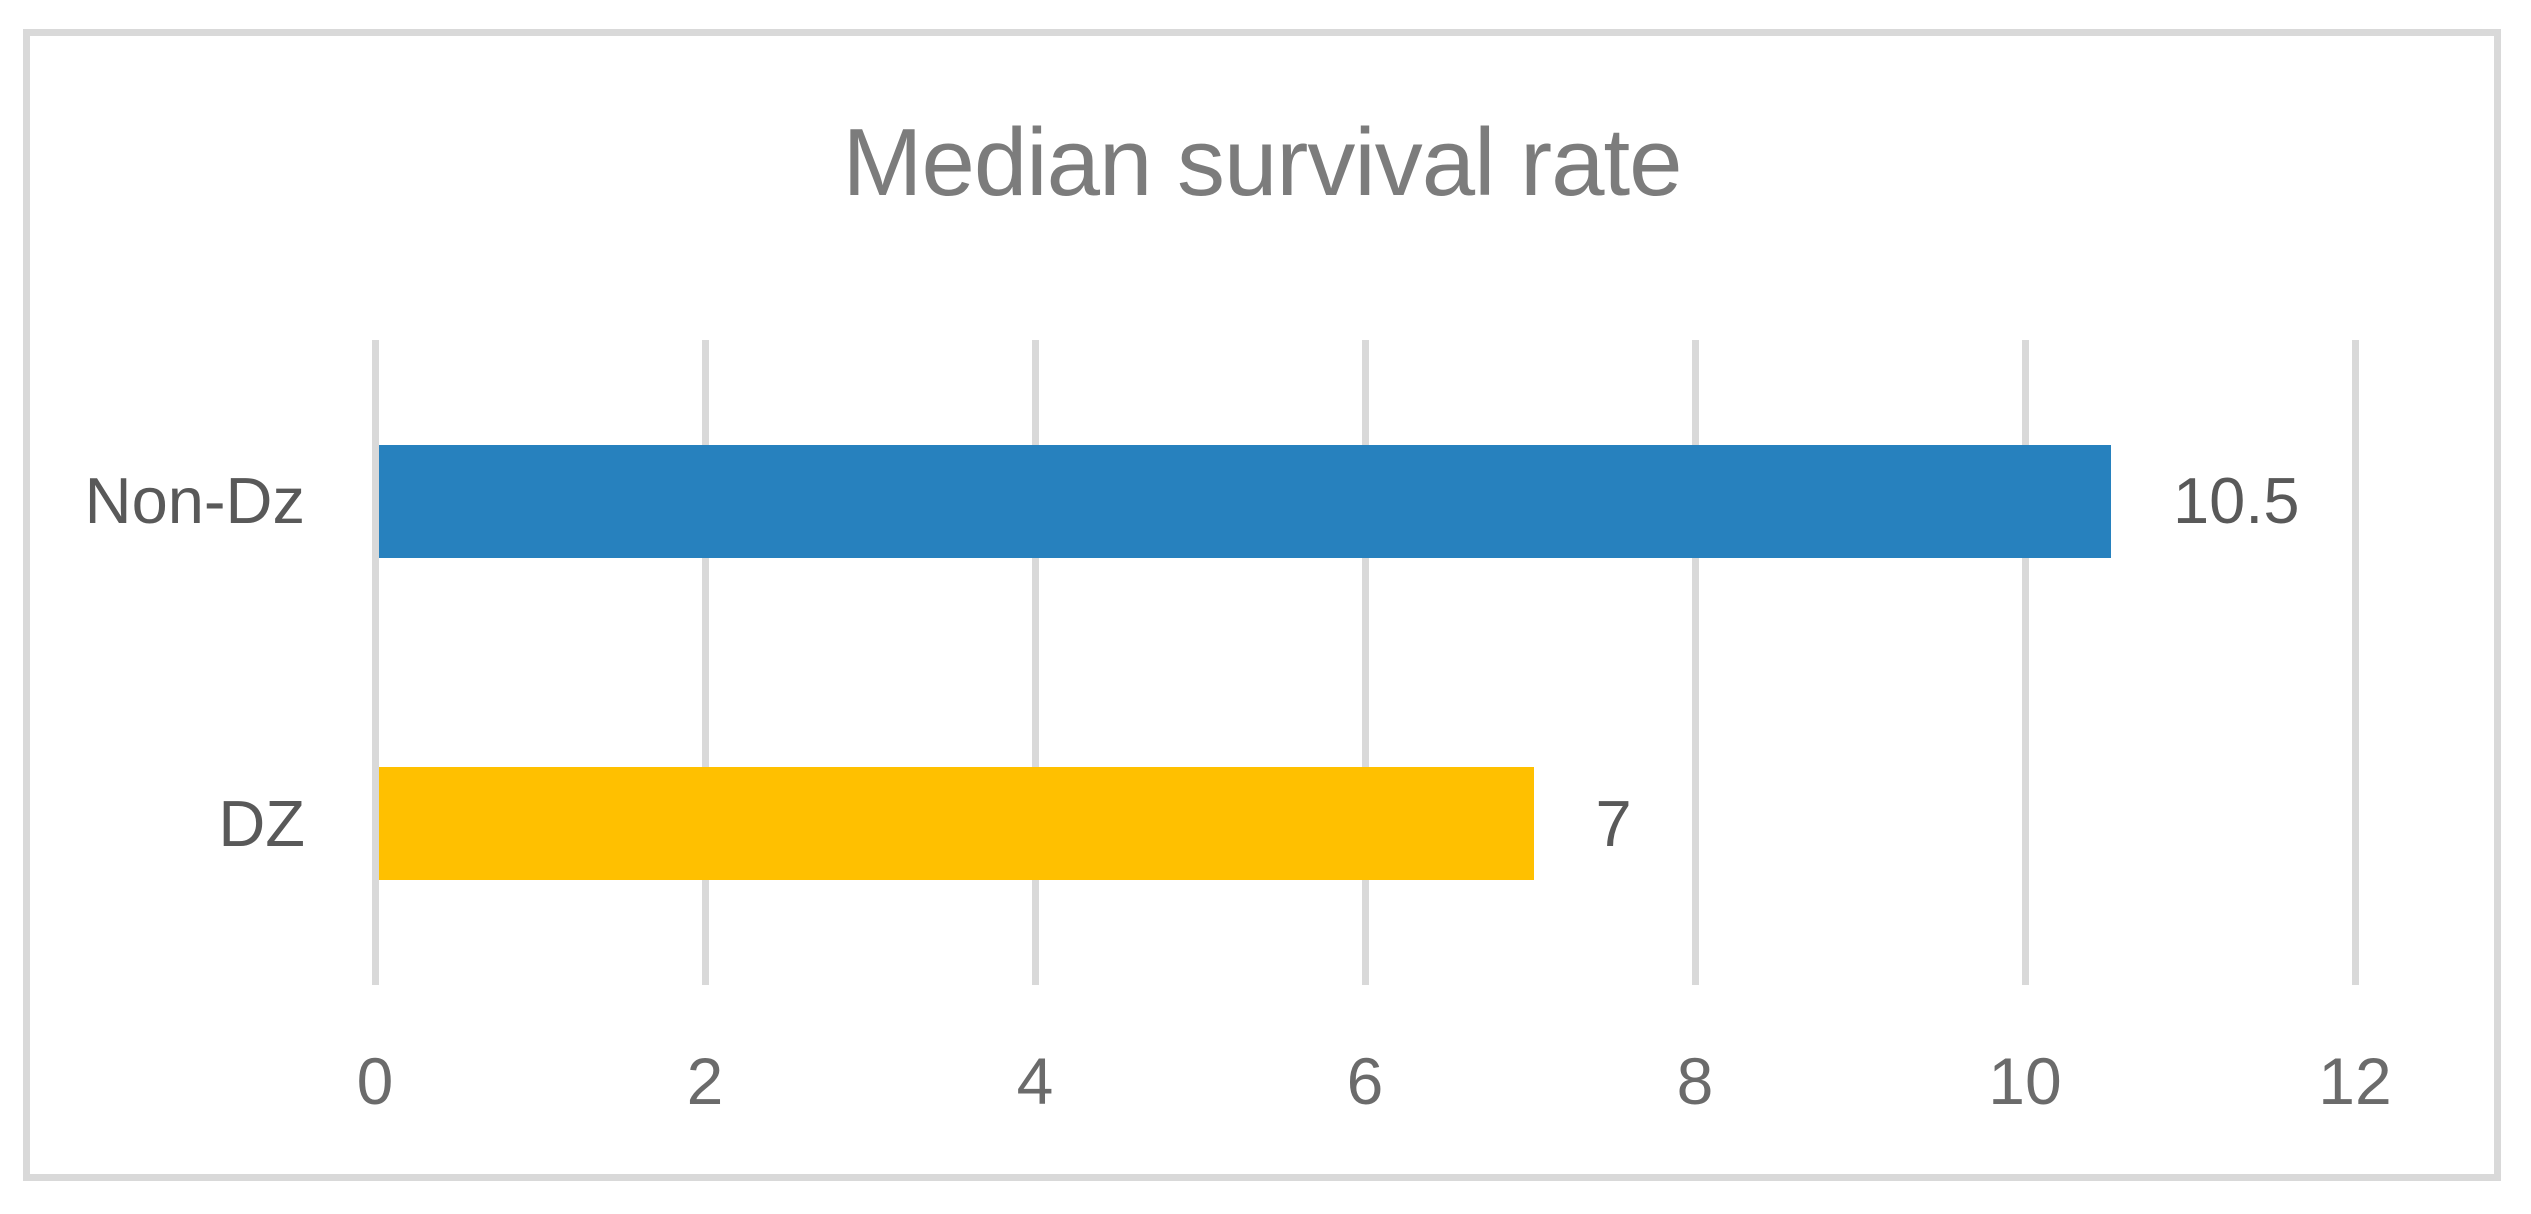 The image size is (2531, 1214). Describe the element at coordinates (1244, 501) in the screenshot. I see `bar-non-dz` at that location.